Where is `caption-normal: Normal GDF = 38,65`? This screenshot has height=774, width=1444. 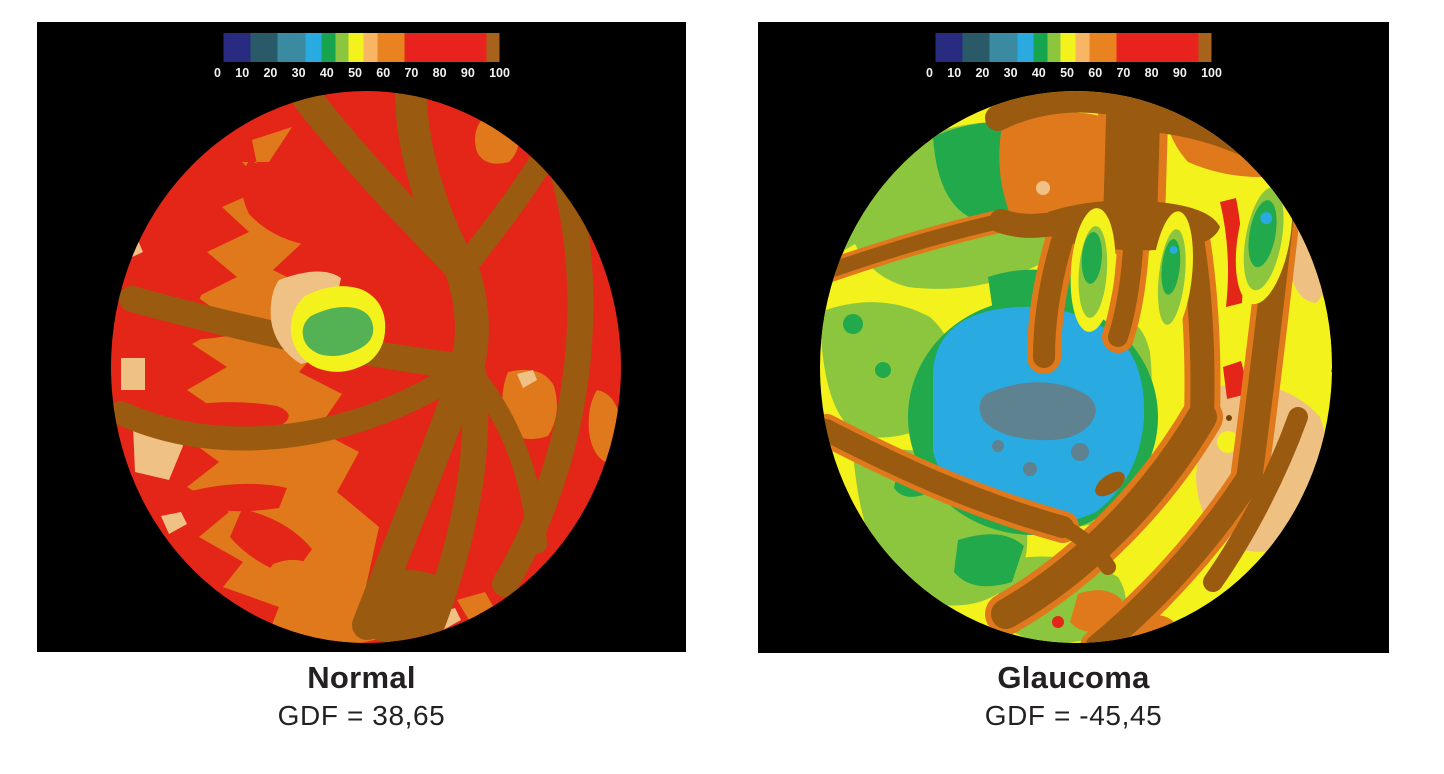
caption-normal: Normal GDF = 38,65 is located at coordinates (361, 696).